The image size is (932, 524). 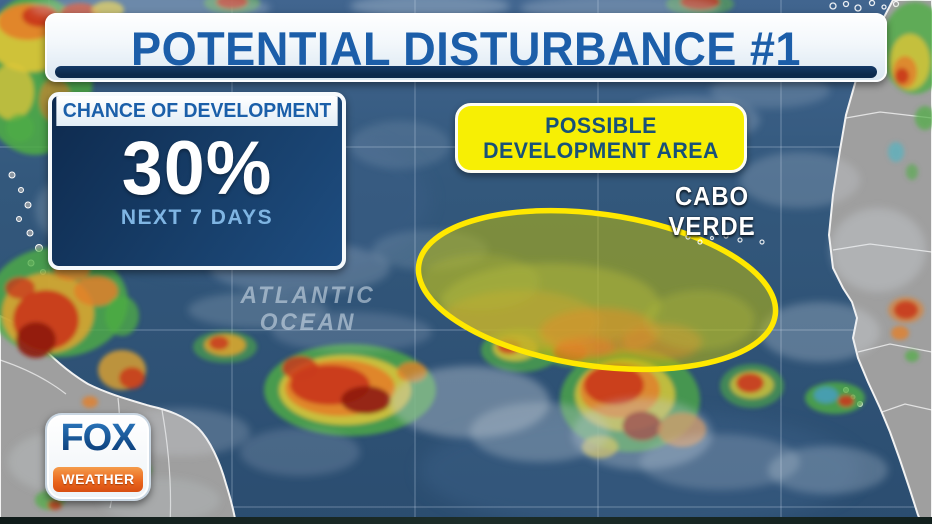 I want to click on possible-development-area-label: POSSIBLE DEVELOPMENT AREA, so click(x=601, y=138).